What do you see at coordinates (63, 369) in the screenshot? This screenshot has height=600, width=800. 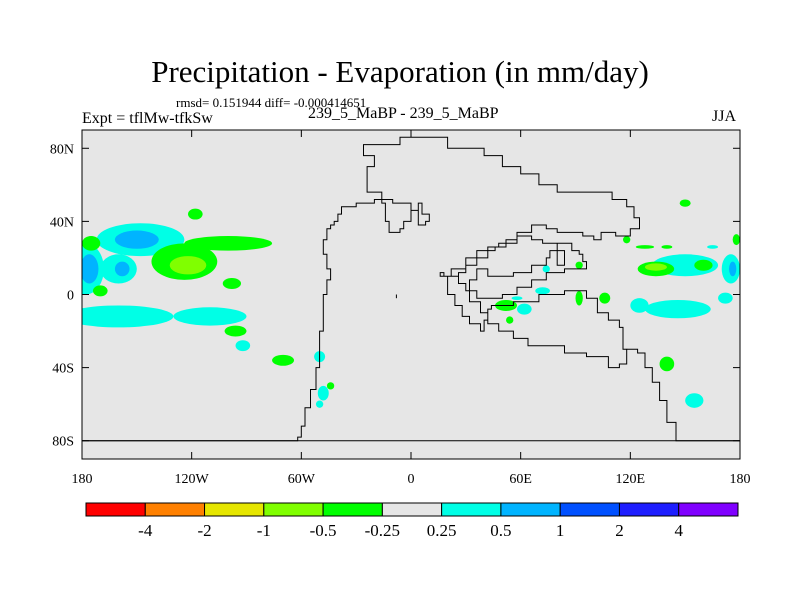 I see `y-tick-label-1: 40S` at bounding box center [63, 369].